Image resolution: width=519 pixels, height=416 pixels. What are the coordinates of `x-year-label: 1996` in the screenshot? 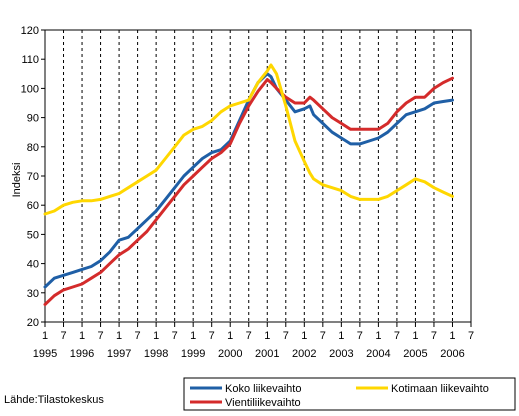 It's located at (82, 354).